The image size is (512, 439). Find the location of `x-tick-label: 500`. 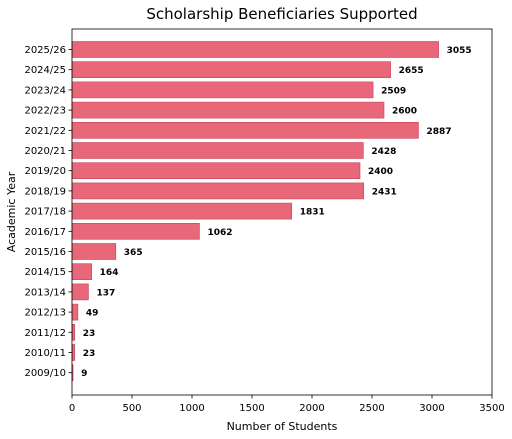

x-tick-label: 500 is located at coordinates (131, 408).